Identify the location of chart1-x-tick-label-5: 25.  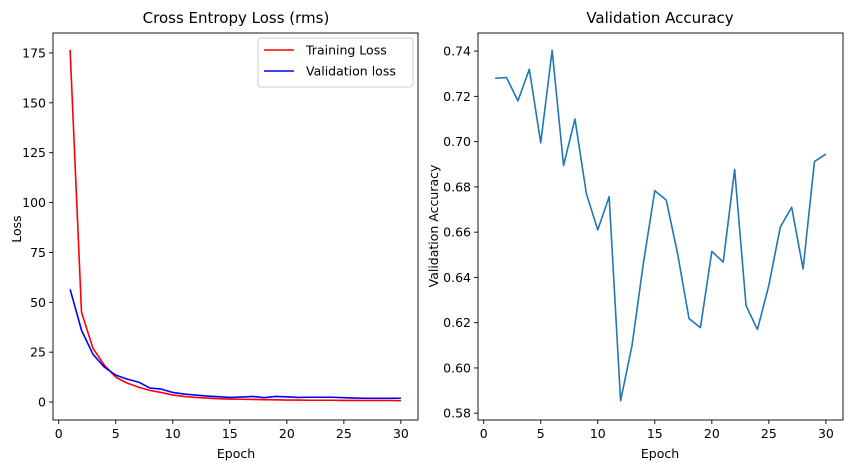
(769, 433).